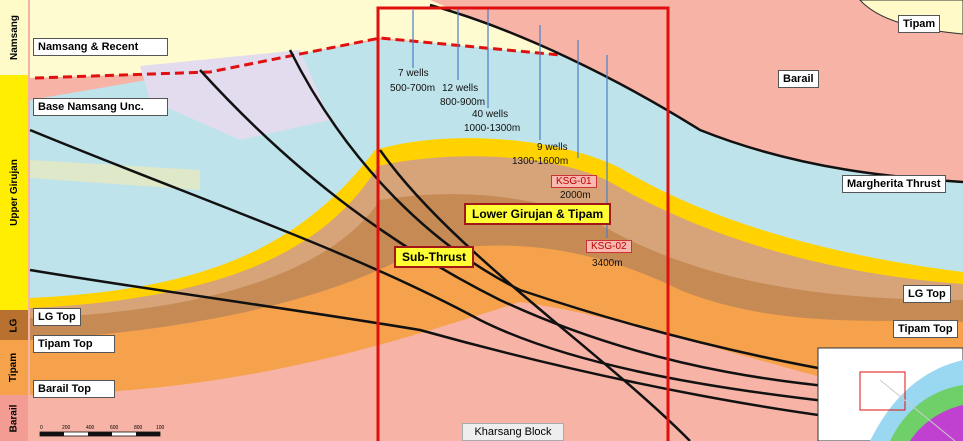 The image size is (963, 441). I want to click on borehole-depth: 3400m, so click(607, 263).